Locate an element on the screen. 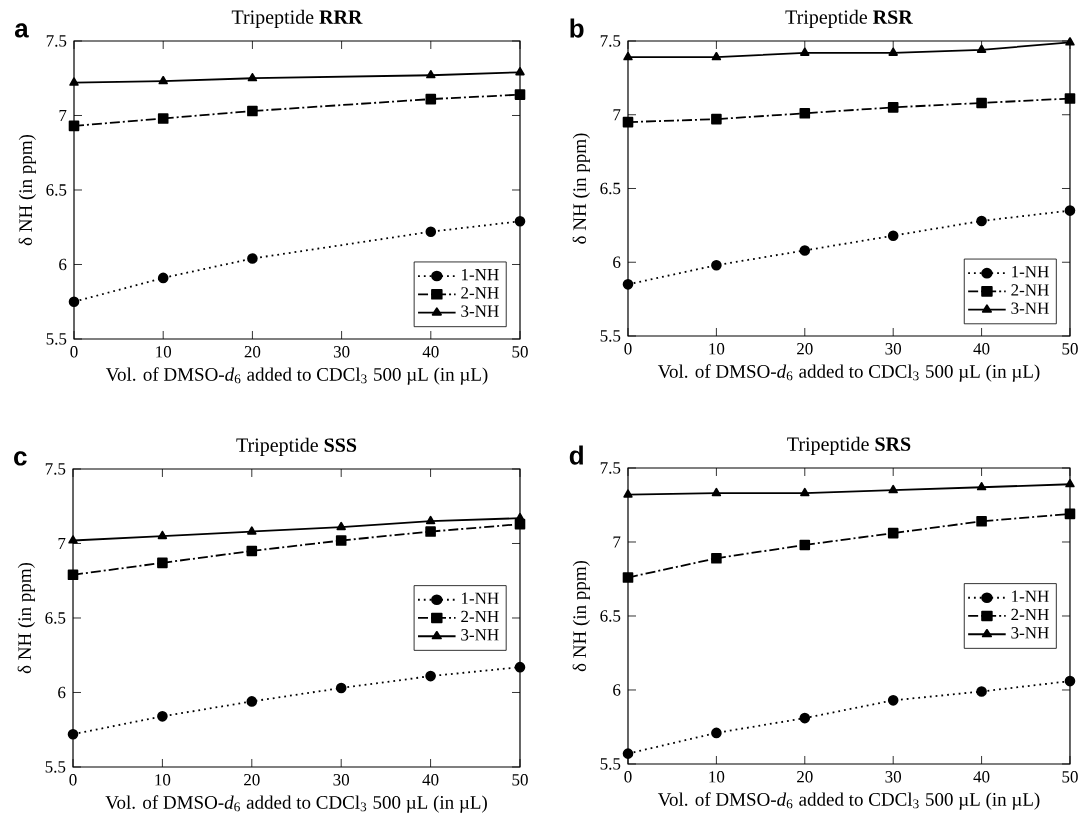 Image resolution: width=1084 pixels, height=826 pixels. chart-title: Tripeptide SSS is located at coordinates (296, 446).